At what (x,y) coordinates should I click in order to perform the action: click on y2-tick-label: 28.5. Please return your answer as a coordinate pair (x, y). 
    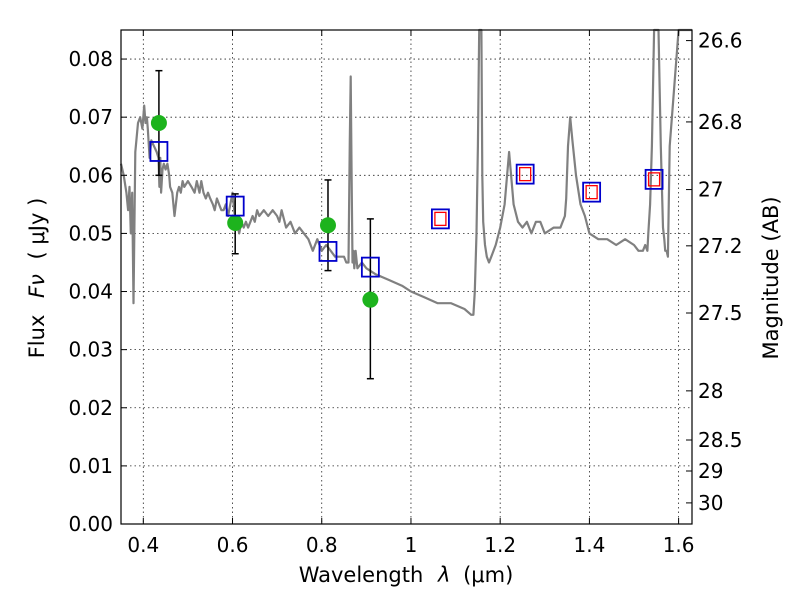
    Looking at the image, I should click on (720, 440).